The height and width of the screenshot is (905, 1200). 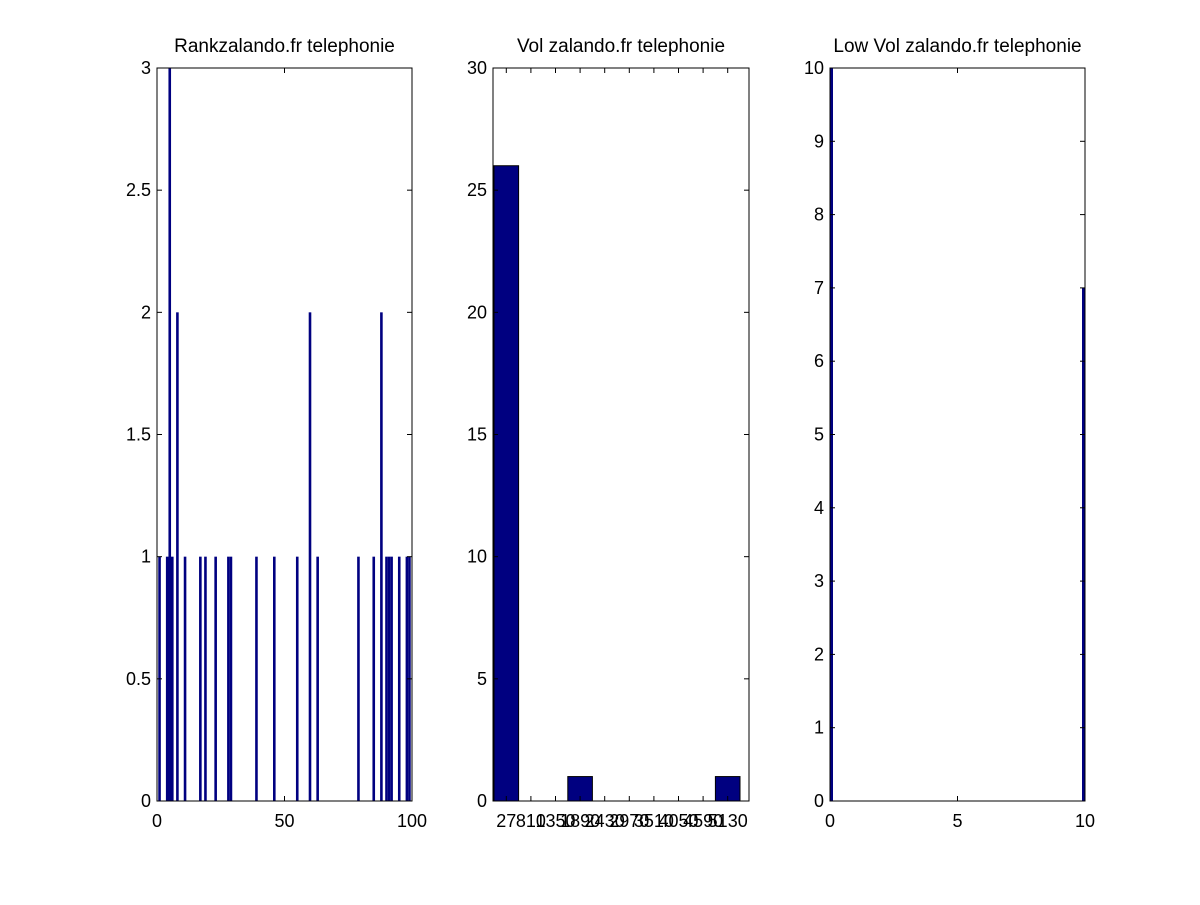 I want to click on x-tick-label: 100, so click(x=412, y=821).